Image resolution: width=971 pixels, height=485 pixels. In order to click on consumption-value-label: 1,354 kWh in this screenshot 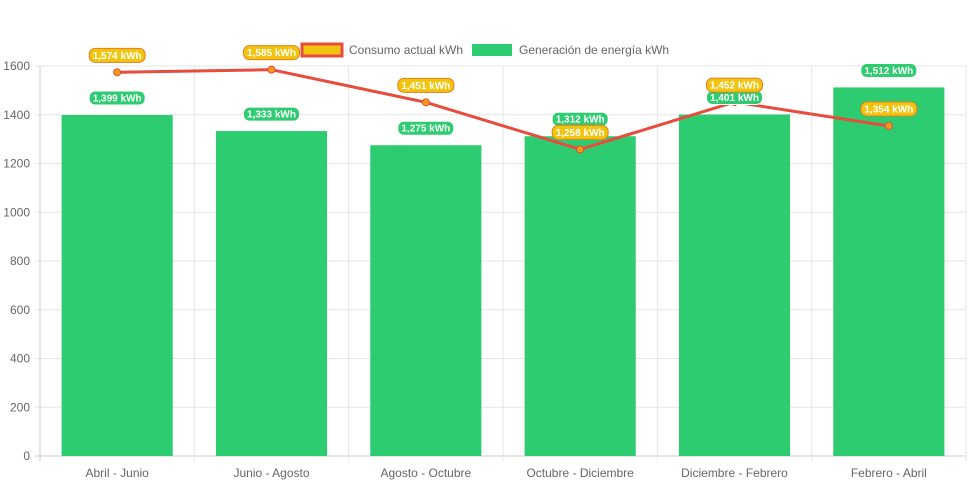, I will do `click(889, 109)`.